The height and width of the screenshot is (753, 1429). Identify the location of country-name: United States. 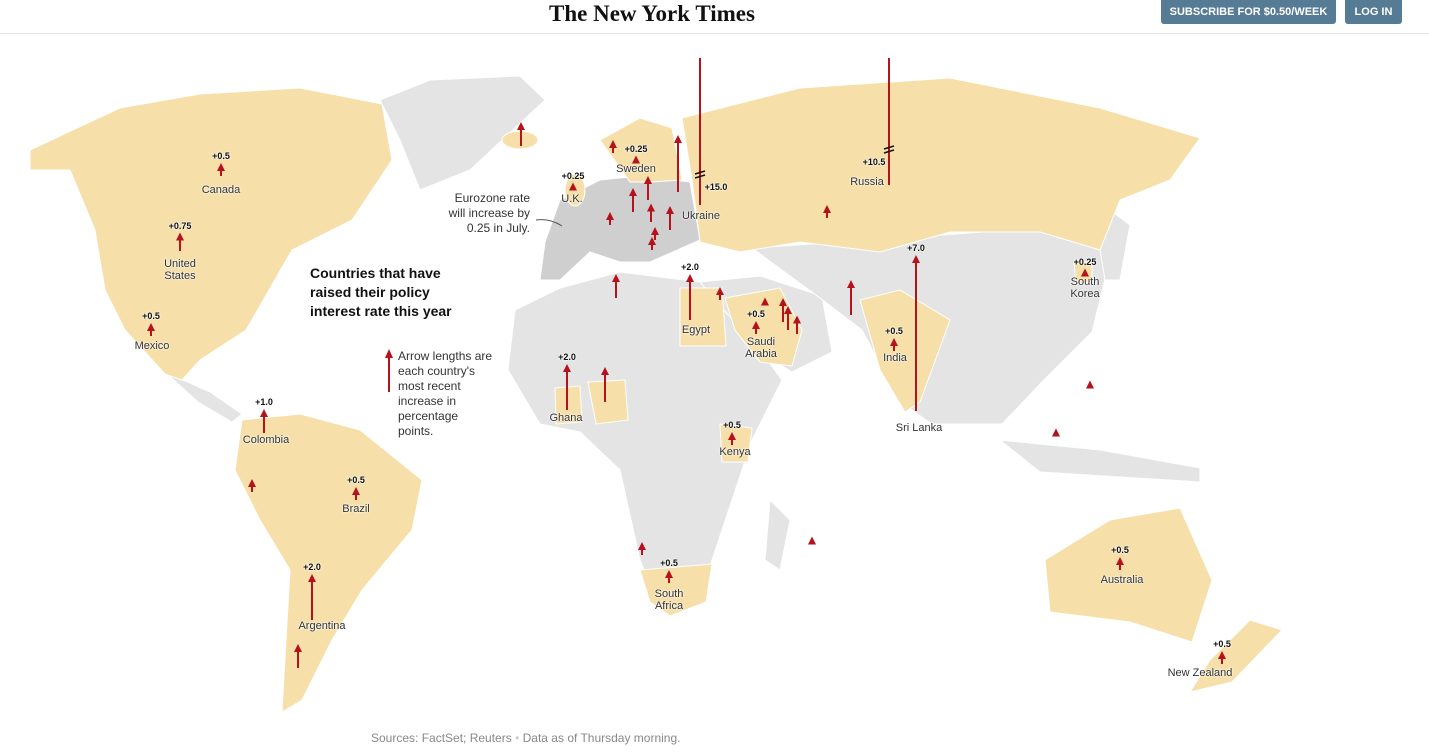
(180, 270).